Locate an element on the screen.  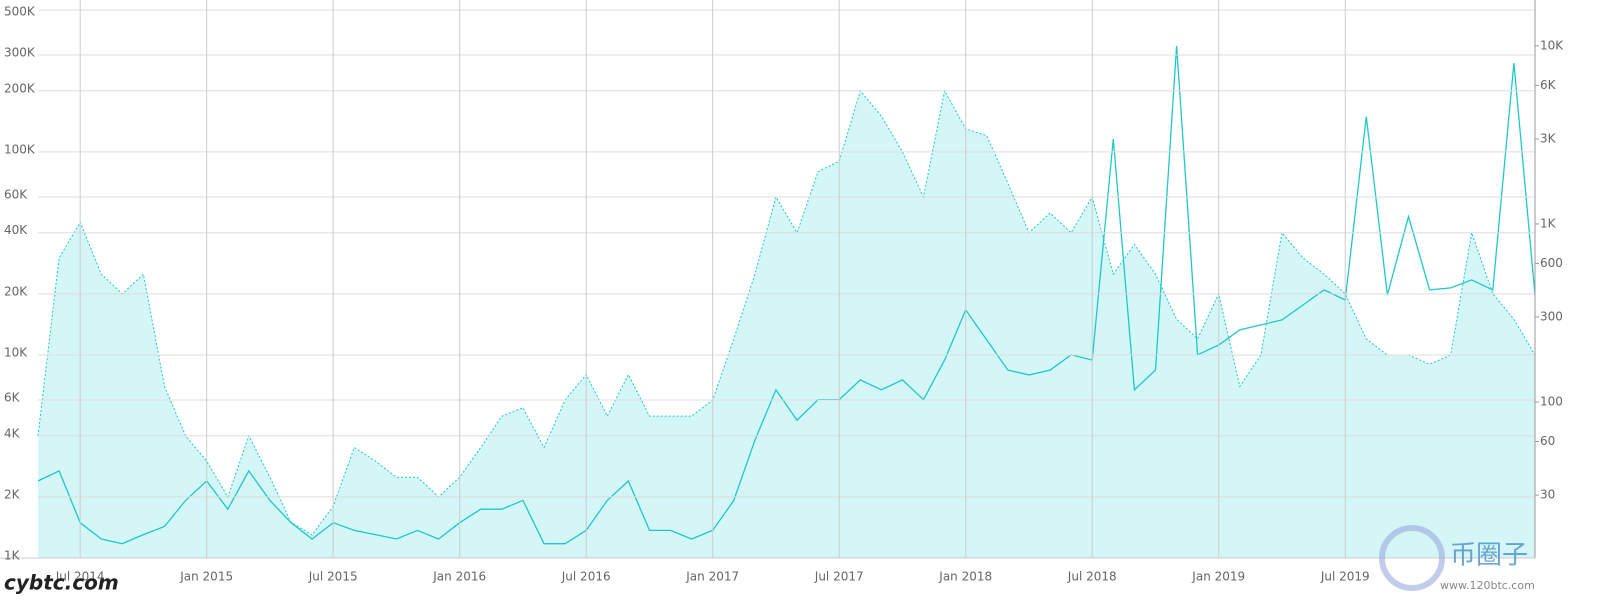
y2-tick-label: 300 is located at coordinates (1551, 317).